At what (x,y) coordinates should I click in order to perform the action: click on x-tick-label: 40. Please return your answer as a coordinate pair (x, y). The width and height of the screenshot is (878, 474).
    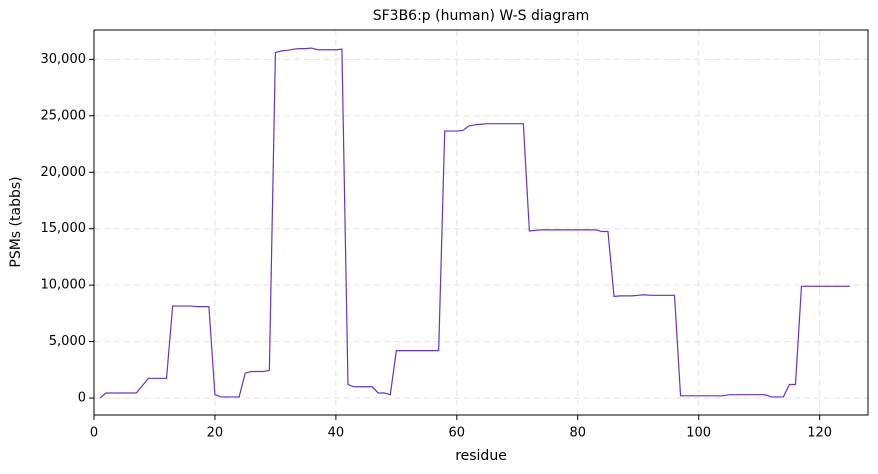
    Looking at the image, I should click on (336, 433).